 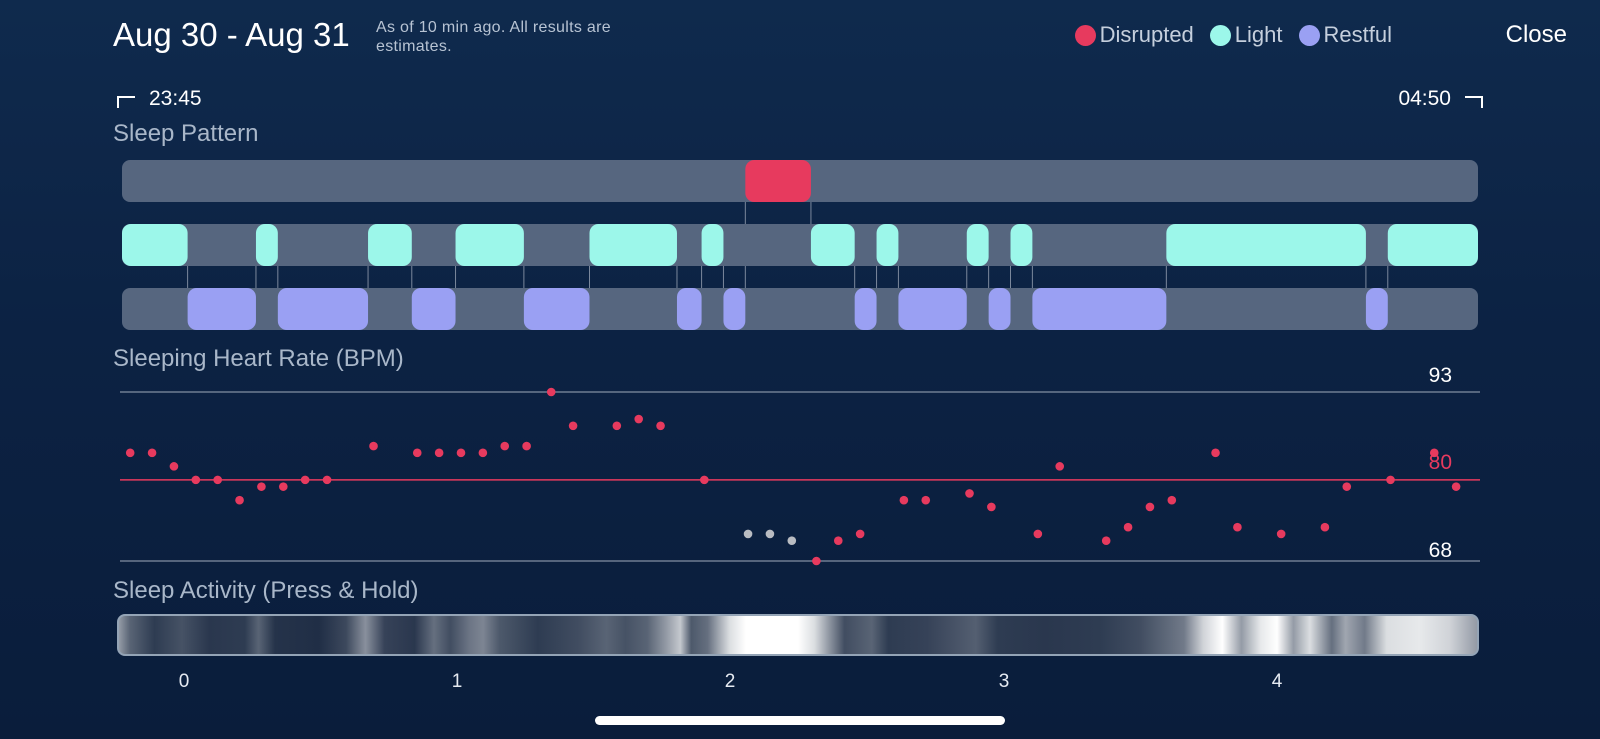 I want to click on x-tick-1: 1, so click(x=457, y=681).